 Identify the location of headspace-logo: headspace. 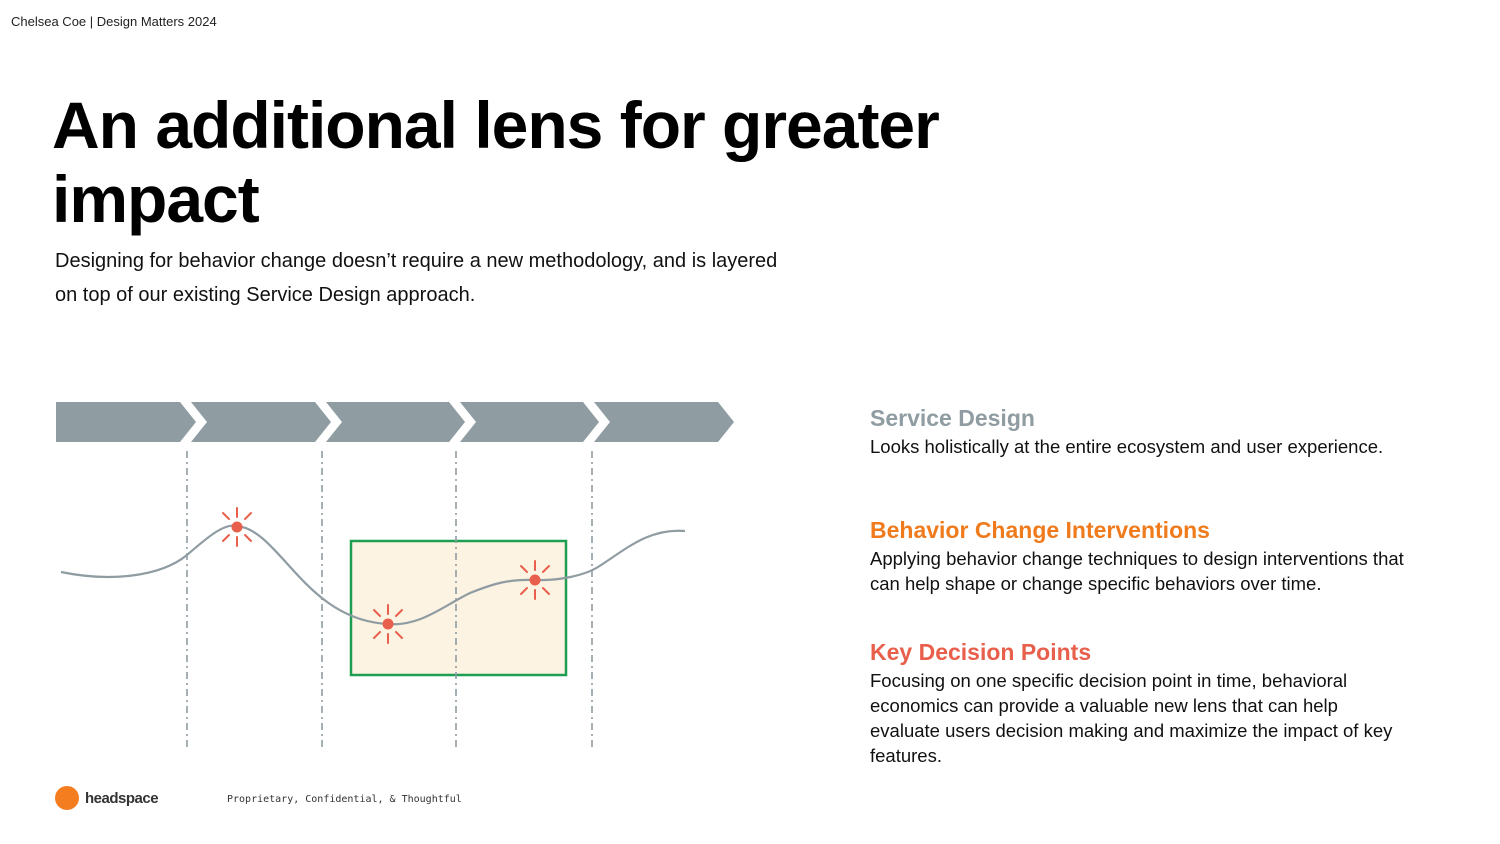
(107, 798).